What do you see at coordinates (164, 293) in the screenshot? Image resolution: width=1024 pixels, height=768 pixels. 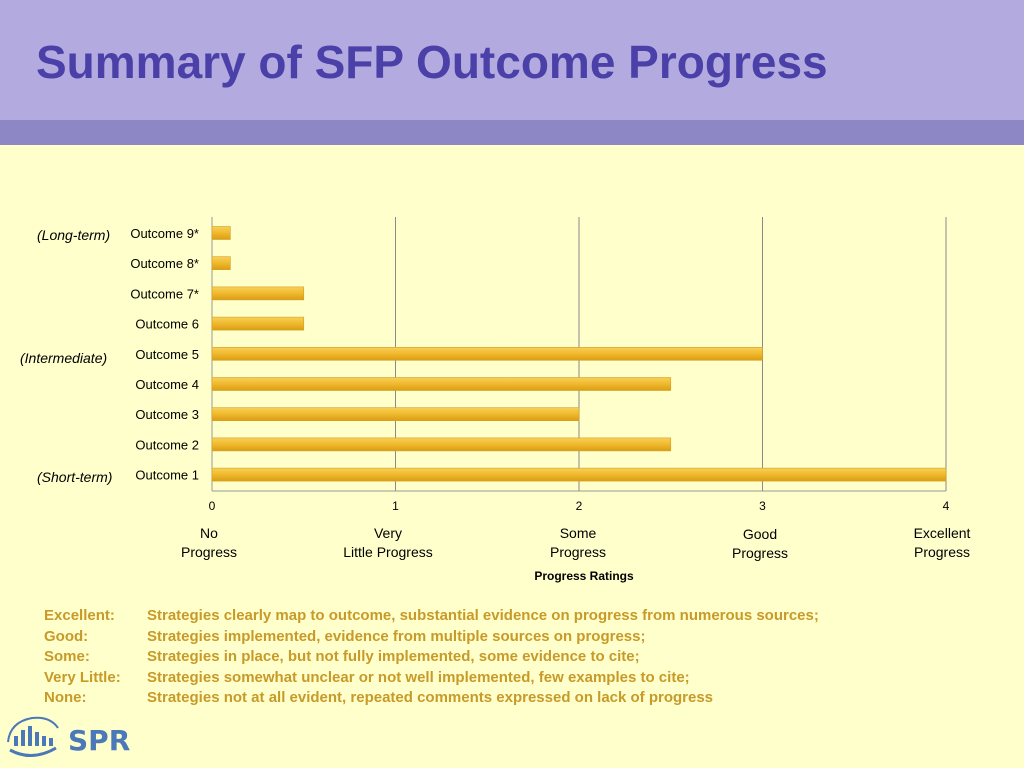 I see `category-label: Outcome 7*` at bounding box center [164, 293].